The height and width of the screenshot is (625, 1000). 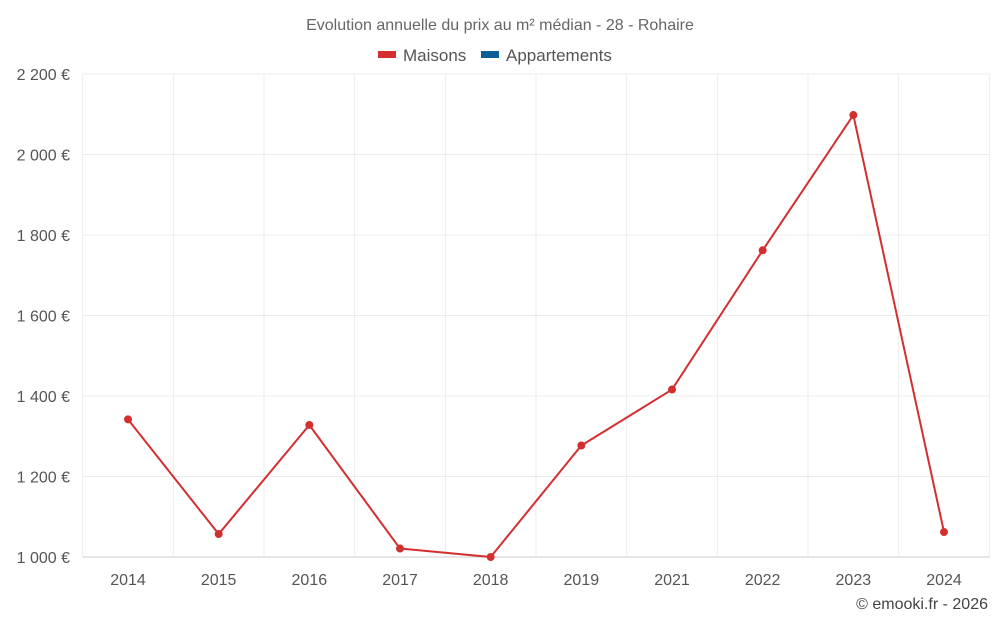 I want to click on y-tick-label: 1 200 €, so click(x=43, y=478).